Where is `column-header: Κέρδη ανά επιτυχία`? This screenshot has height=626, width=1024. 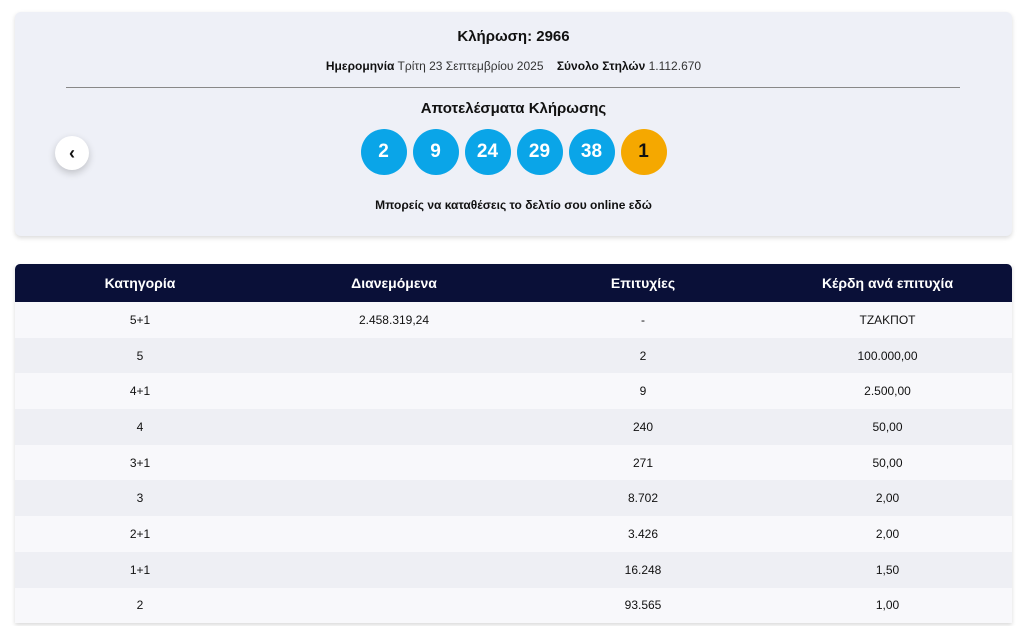 column-header: Κέρδη ανά επιτυχία is located at coordinates (887, 283).